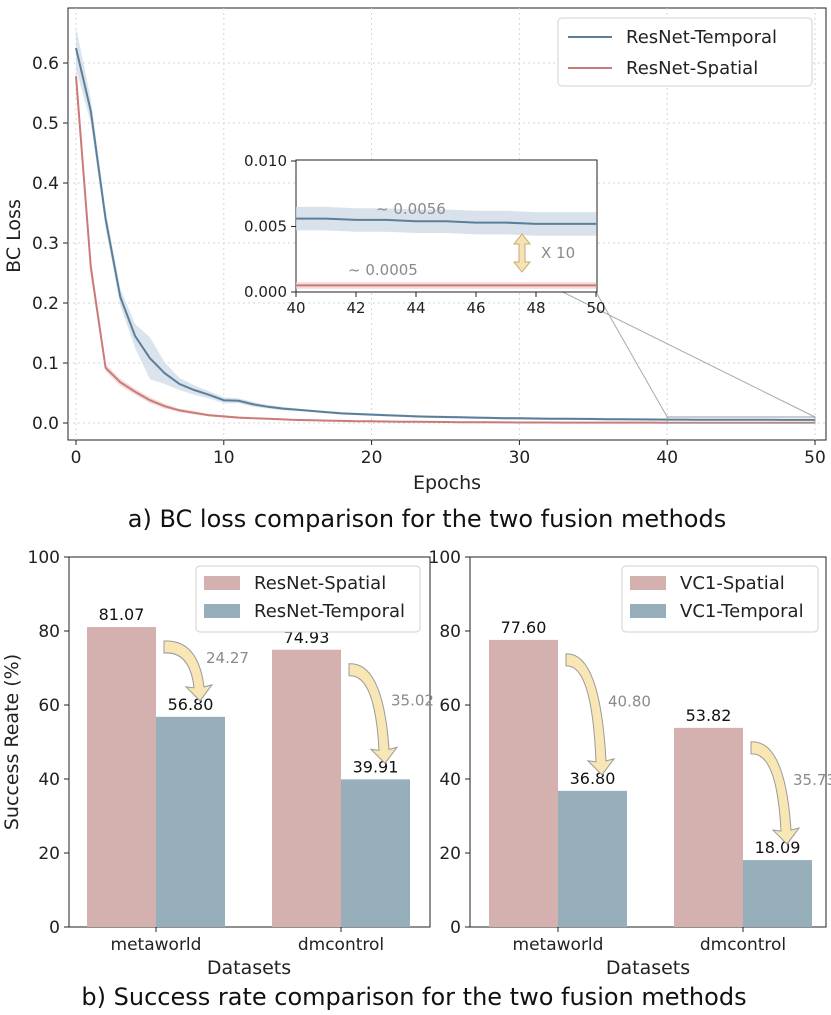 The width and height of the screenshot is (831, 1015). Describe the element at coordinates (224, 458) in the screenshot. I see `x-tick-label: 10` at that location.